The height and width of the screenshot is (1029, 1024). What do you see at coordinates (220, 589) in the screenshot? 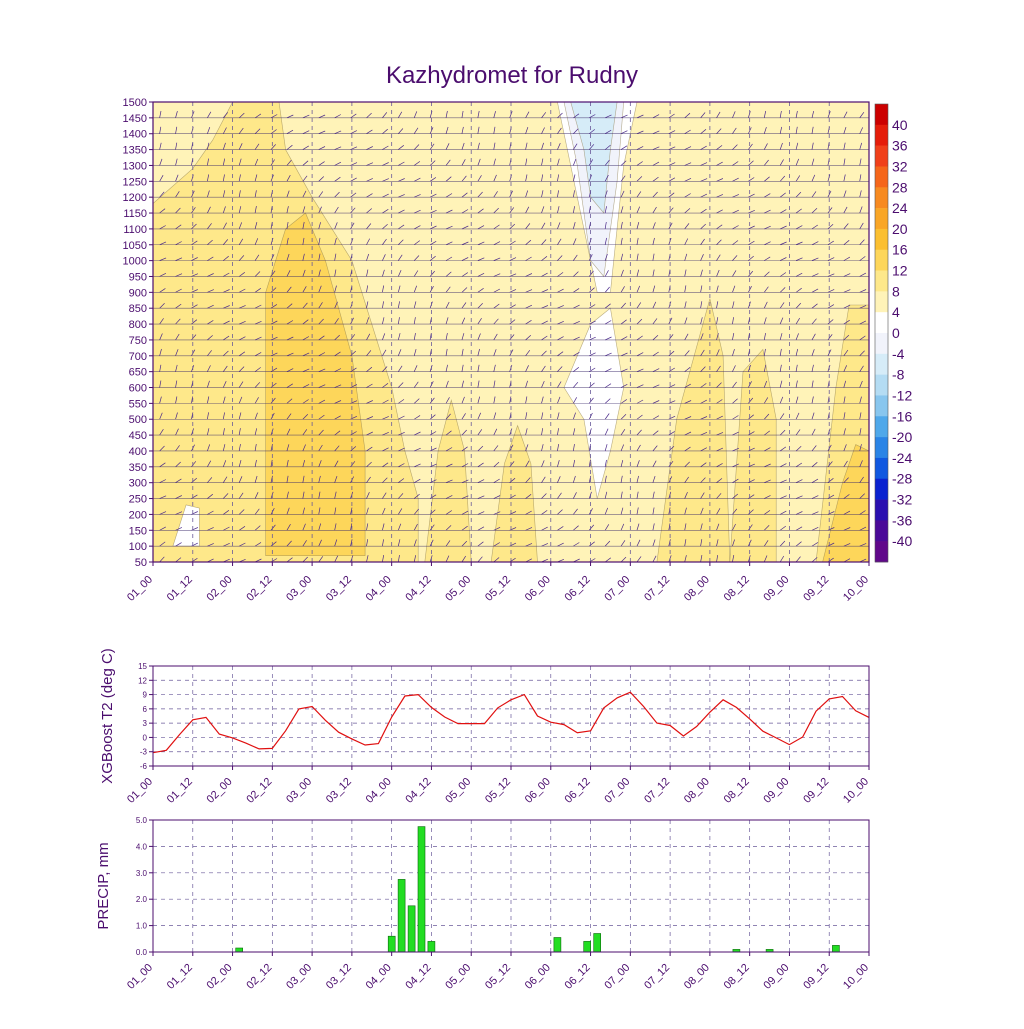
I see `heatmap-xtick-label-2: 02_00` at bounding box center [220, 589].